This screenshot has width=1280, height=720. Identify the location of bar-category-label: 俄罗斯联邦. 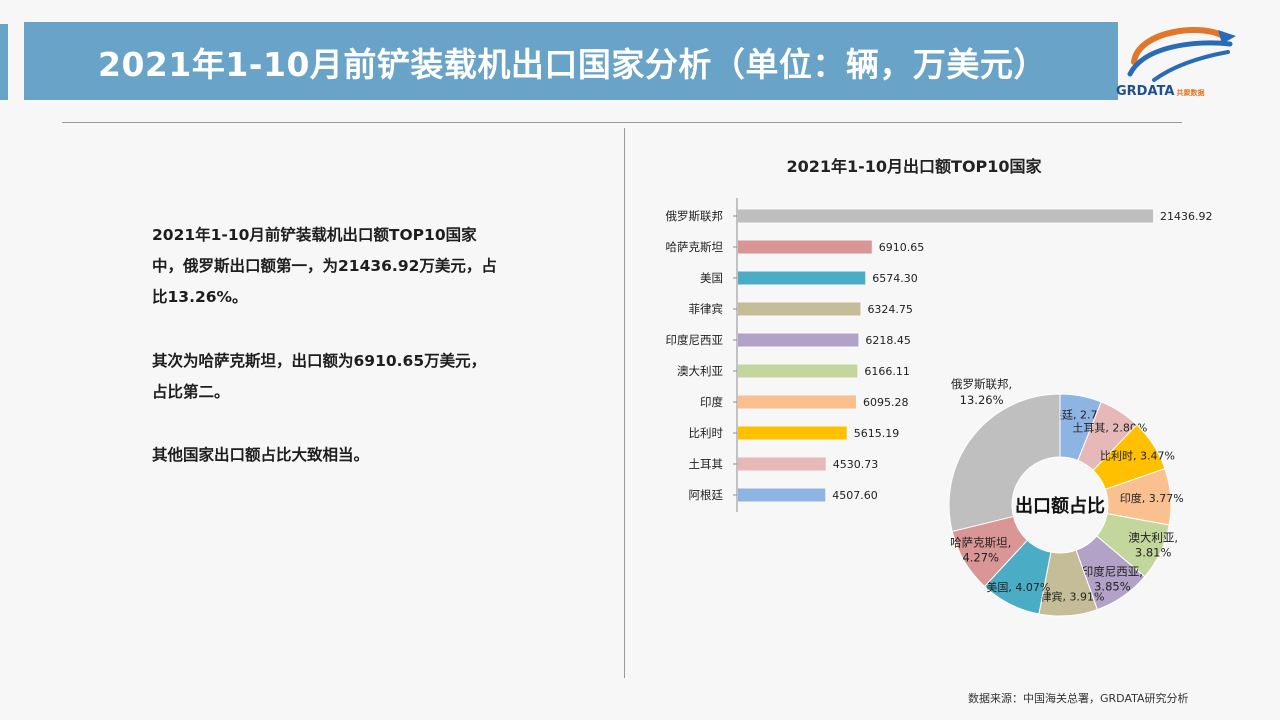
(695, 216).